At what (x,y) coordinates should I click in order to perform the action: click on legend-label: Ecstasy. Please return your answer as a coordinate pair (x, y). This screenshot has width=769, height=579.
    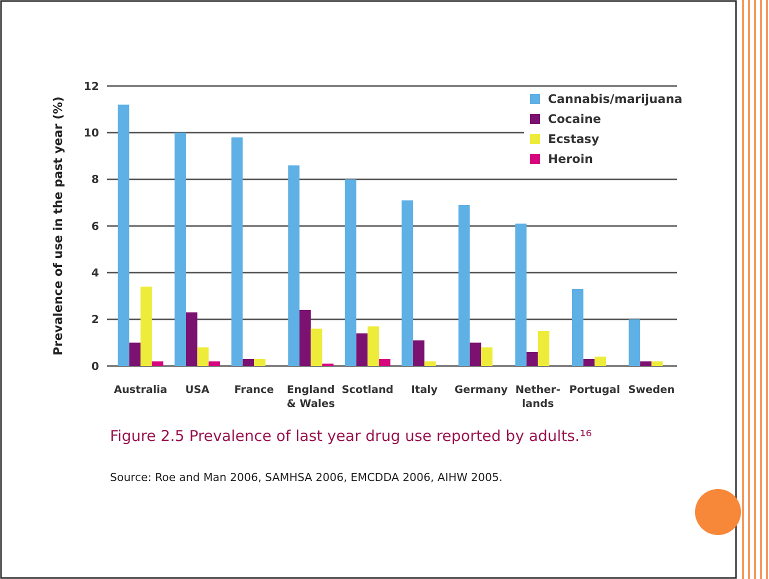
    Looking at the image, I should click on (574, 139).